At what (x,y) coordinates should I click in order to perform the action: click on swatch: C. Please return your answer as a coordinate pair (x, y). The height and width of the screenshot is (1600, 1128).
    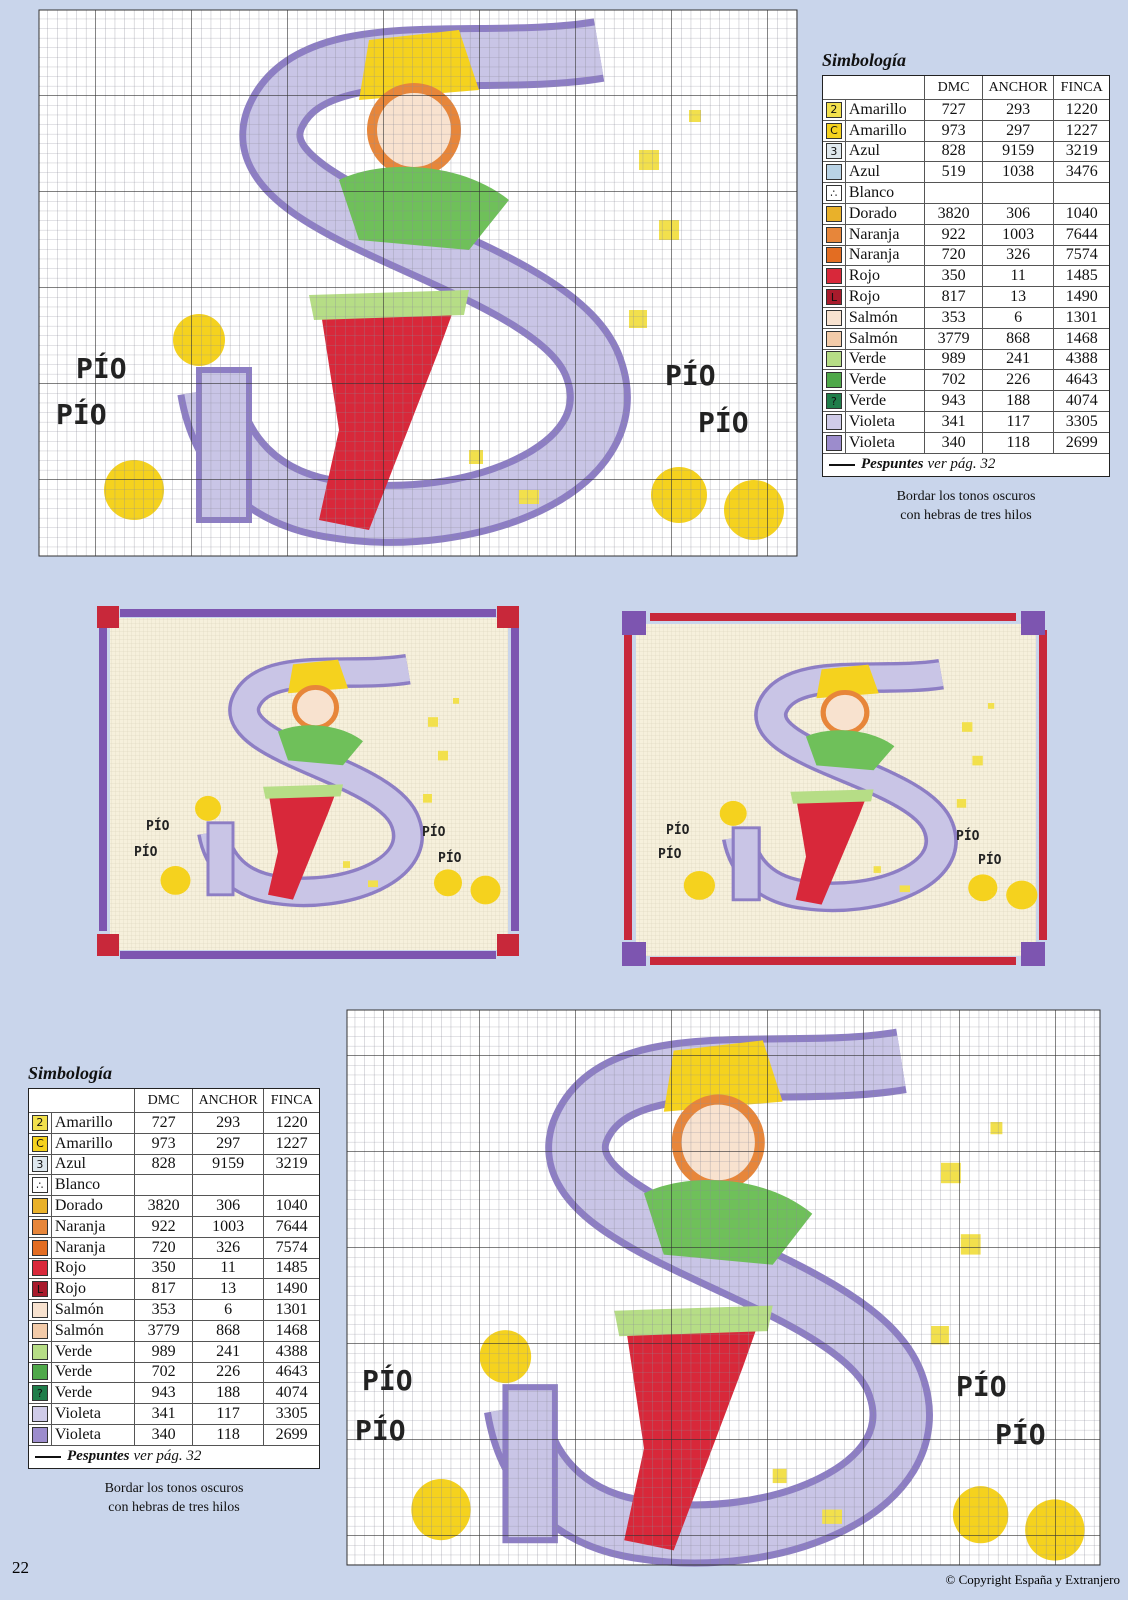
    Looking at the image, I should click on (39, 1143).